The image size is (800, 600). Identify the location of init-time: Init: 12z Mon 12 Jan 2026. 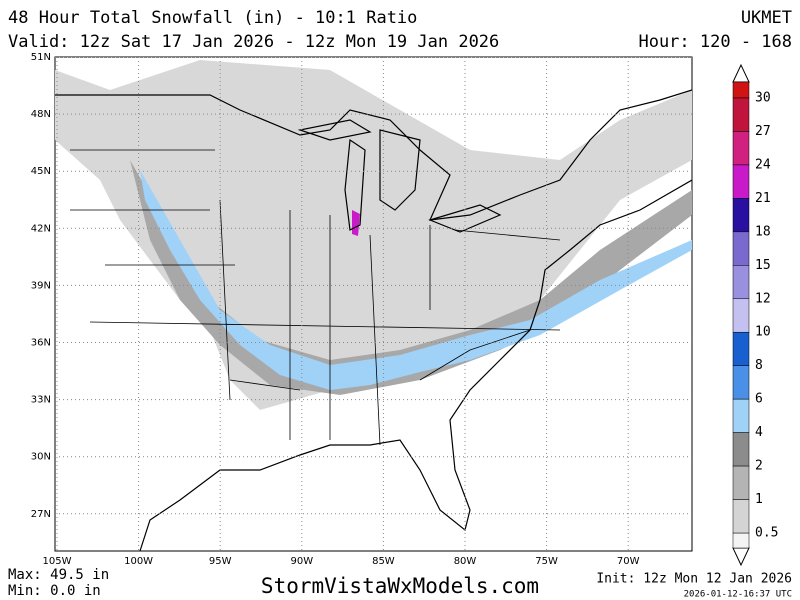
(694, 579).